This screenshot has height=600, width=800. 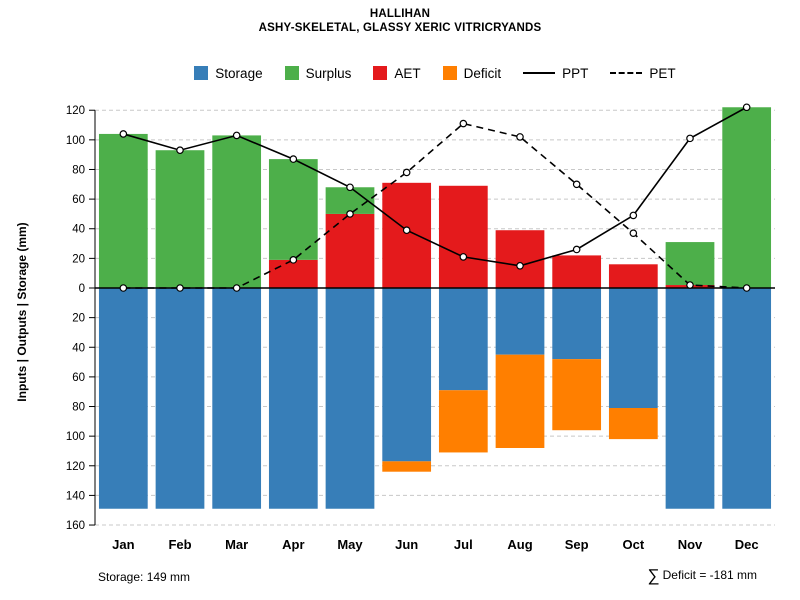 What do you see at coordinates (577, 271) in the screenshot?
I see `bar-aet-sep` at bounding box center [577, 271].